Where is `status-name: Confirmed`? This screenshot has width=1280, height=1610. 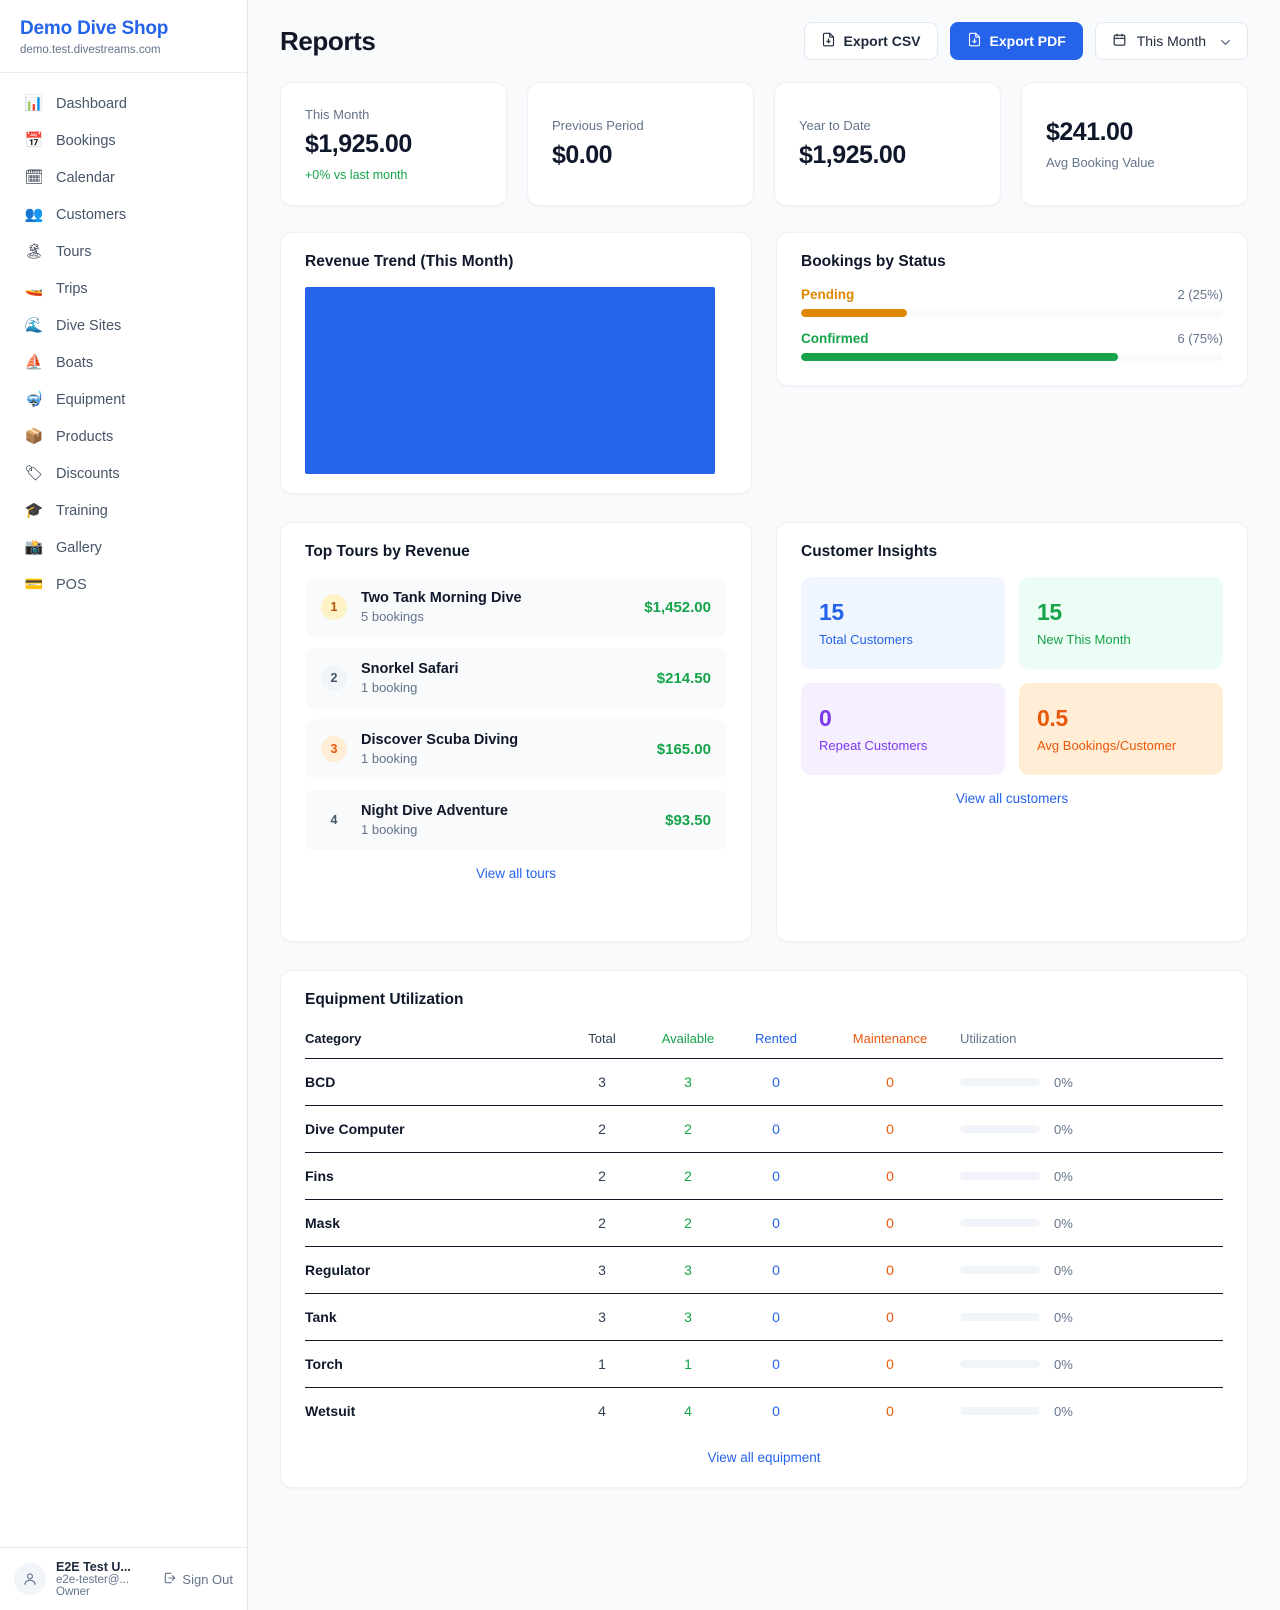
status-name: Confirmed is located at coordinates (835, 338).